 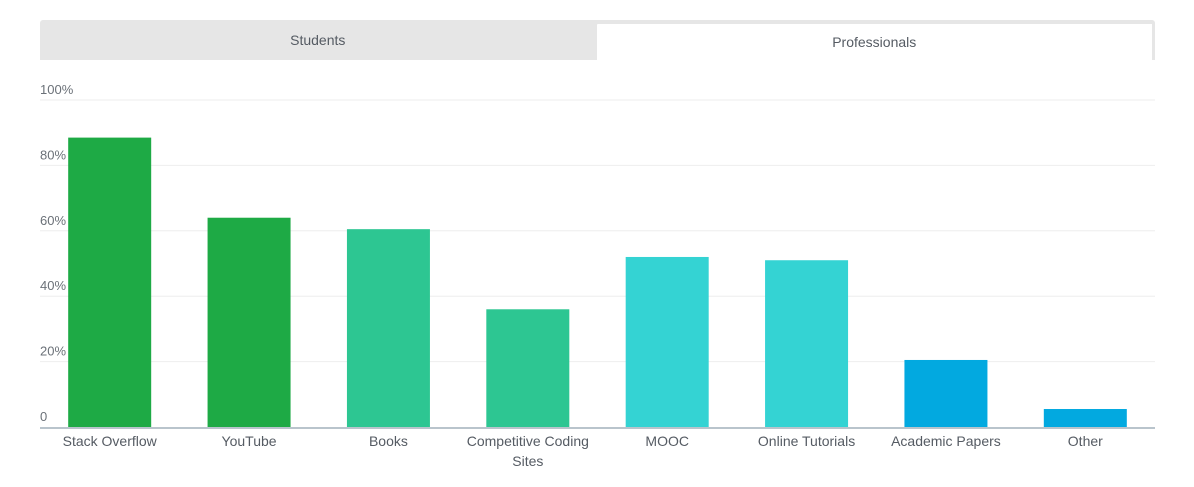 What do you see at coordinates (946, 441) in the screenshot?
I see `x-tick-label: Academic Papers` at bounding box center [946, 441].